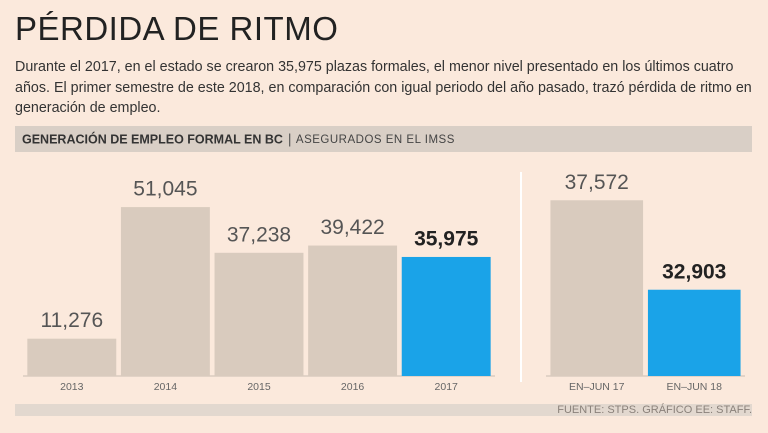  I want to click on x-tick-label: EN–JUN 17, so click(597, 387).